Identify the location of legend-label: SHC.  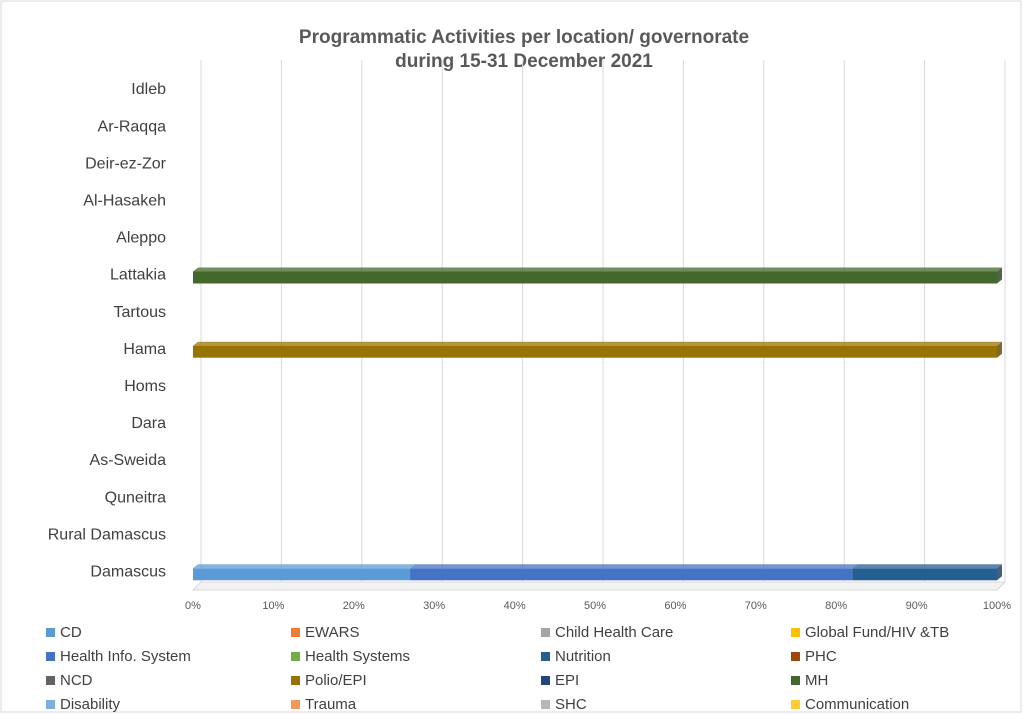
(571, 704).